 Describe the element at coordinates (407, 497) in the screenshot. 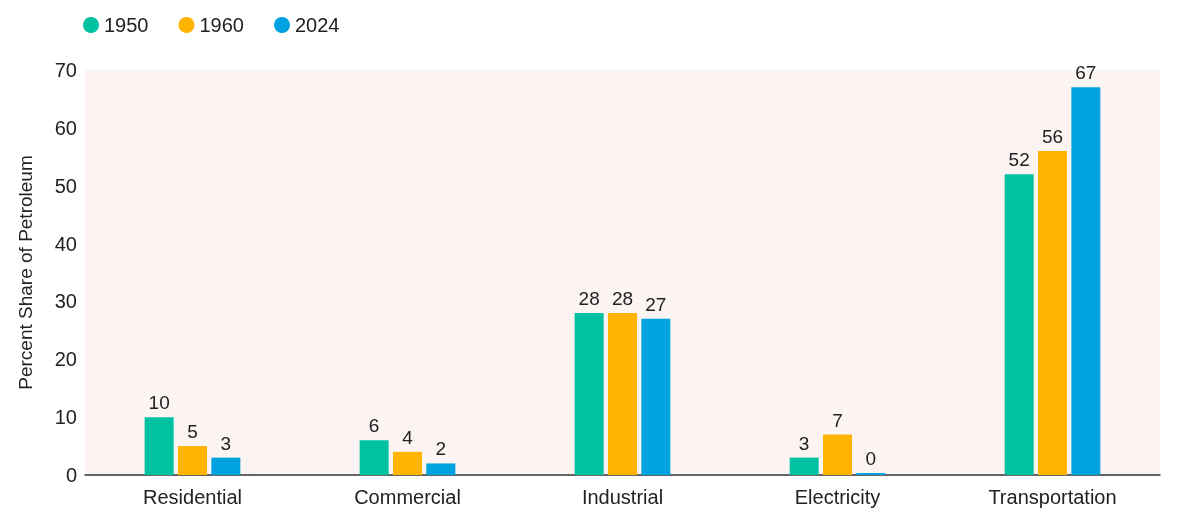

I see `x-tick-label: Commercial` at that location.